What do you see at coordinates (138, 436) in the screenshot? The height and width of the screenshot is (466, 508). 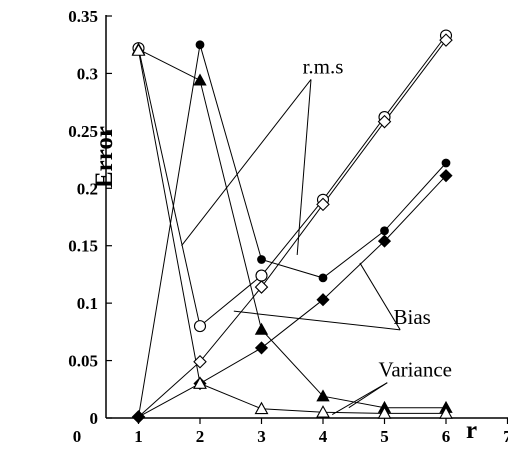 I see `x-tick-label: 1` at bounding box center [138, 436].